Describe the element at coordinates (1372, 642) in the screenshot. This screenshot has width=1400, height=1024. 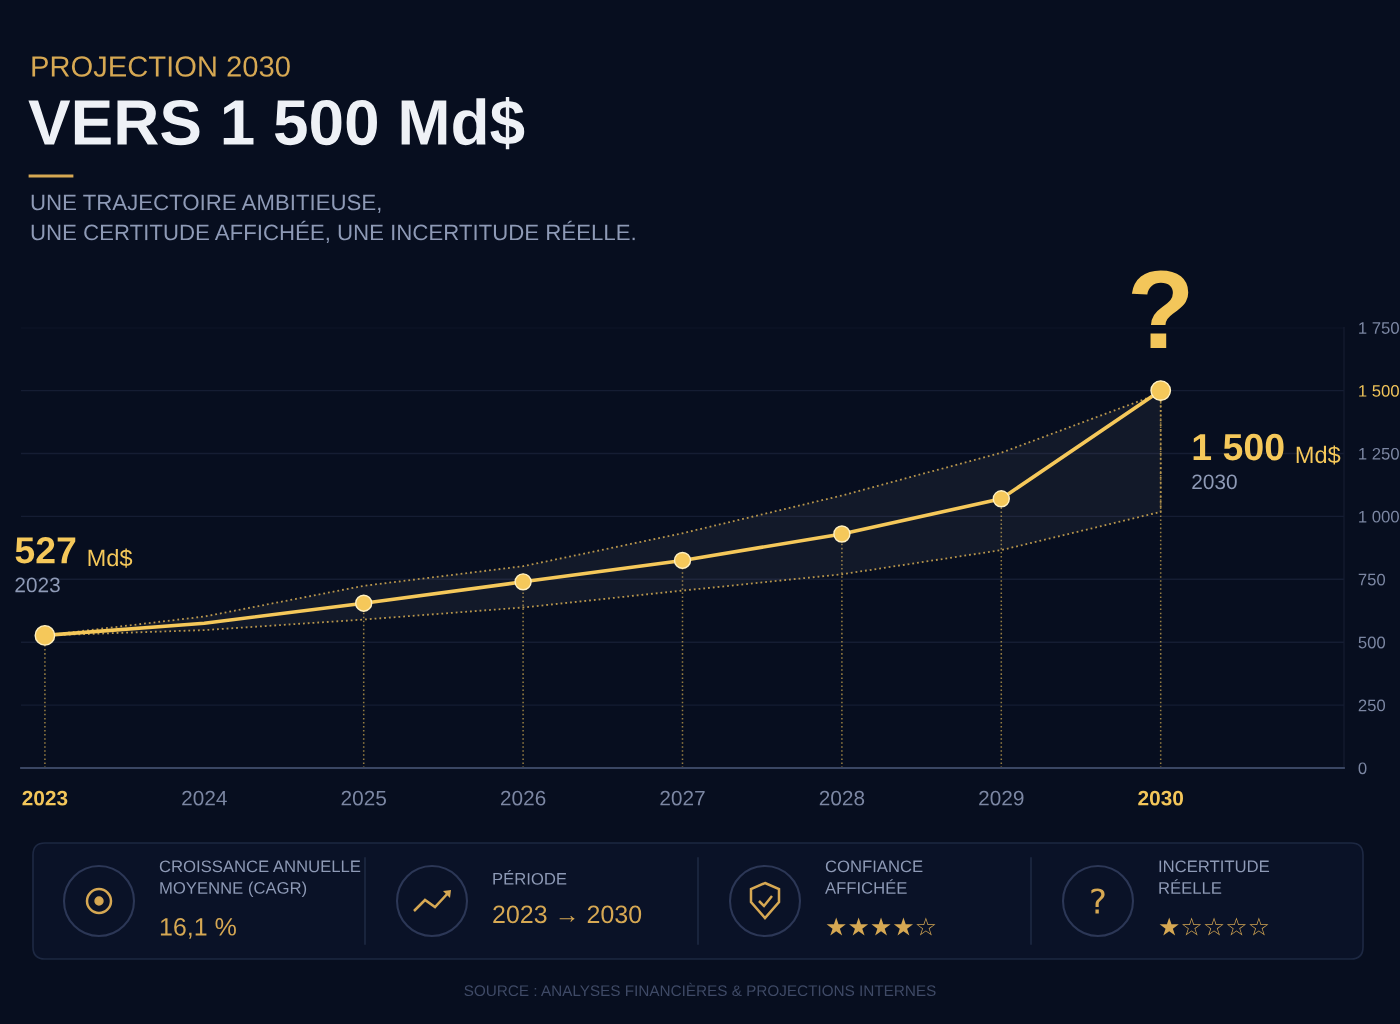
I see `y-tick-label: 500` at that location.